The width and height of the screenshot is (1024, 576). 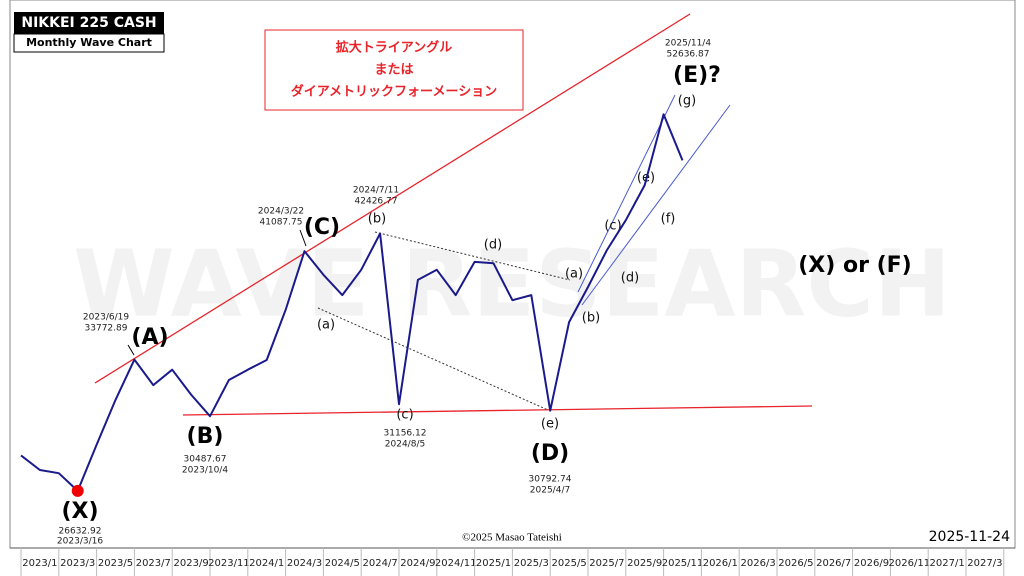 I want to click on sub-wave-label: (g), so click(x=687, y=101).